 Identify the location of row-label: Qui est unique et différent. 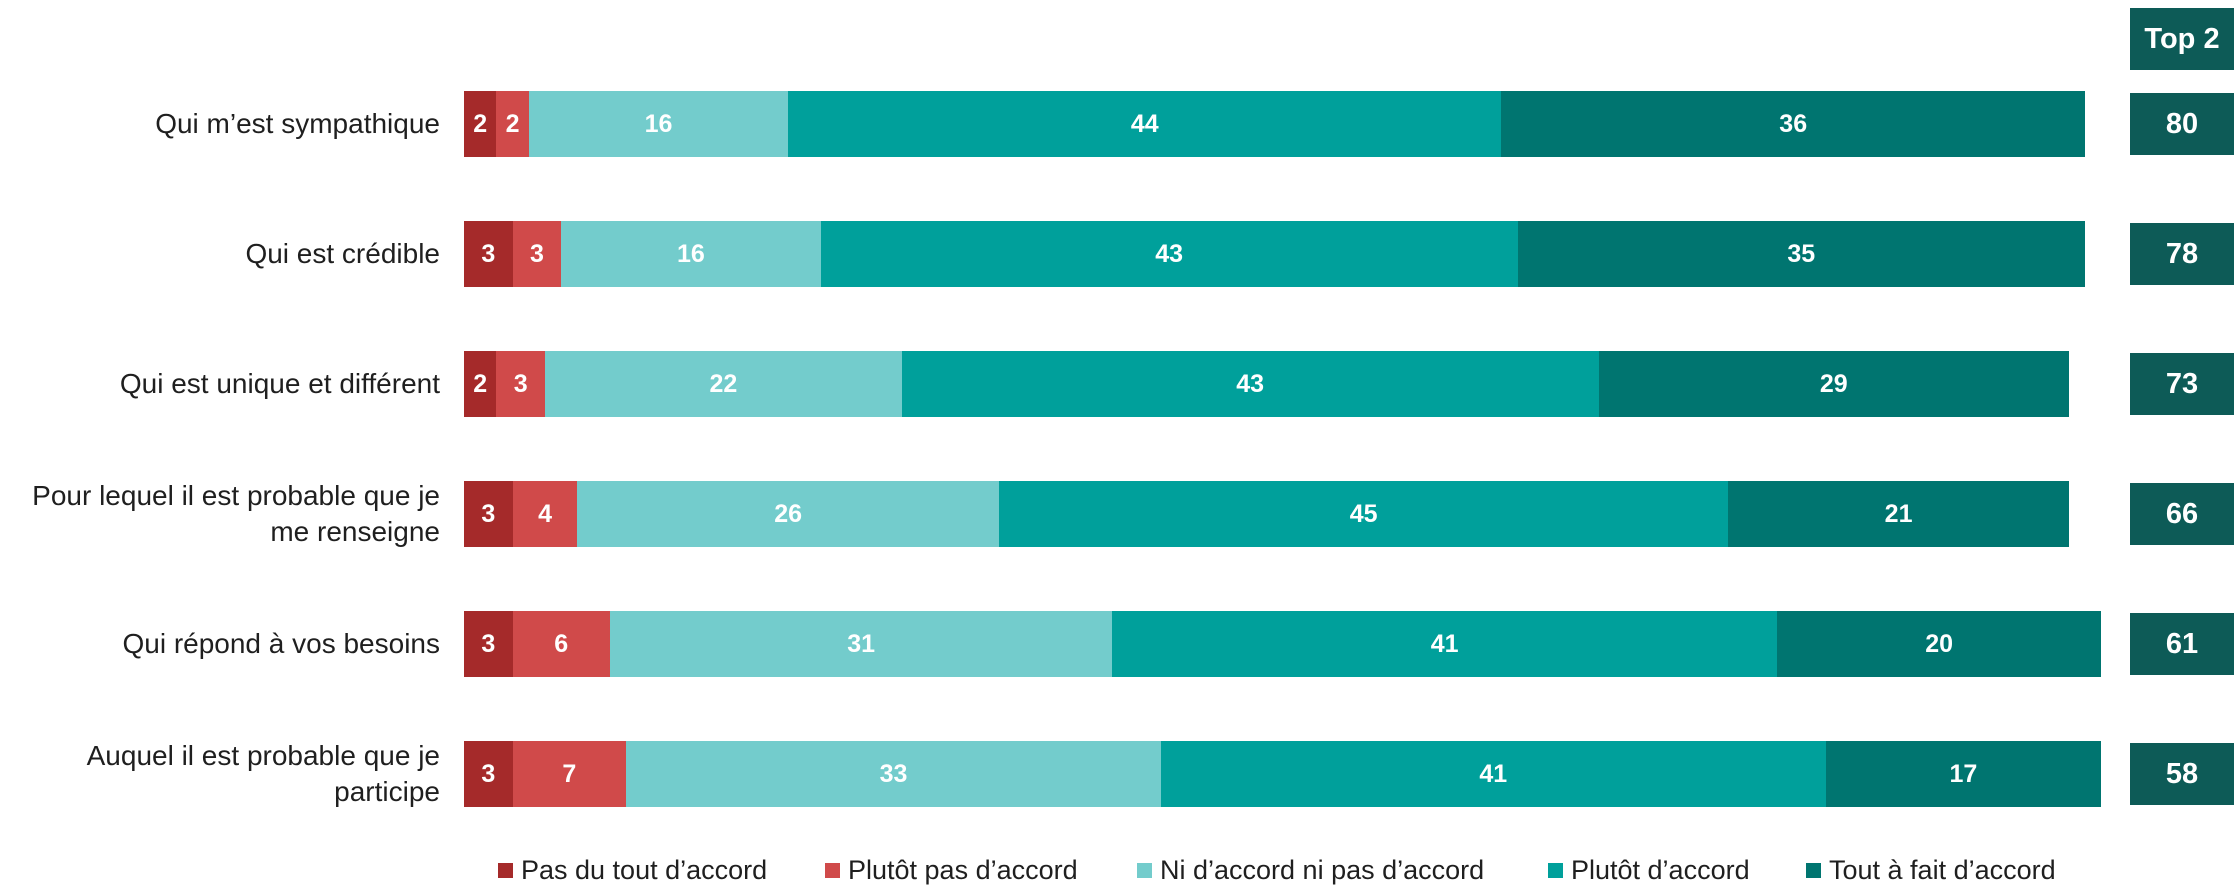
(225, 384).